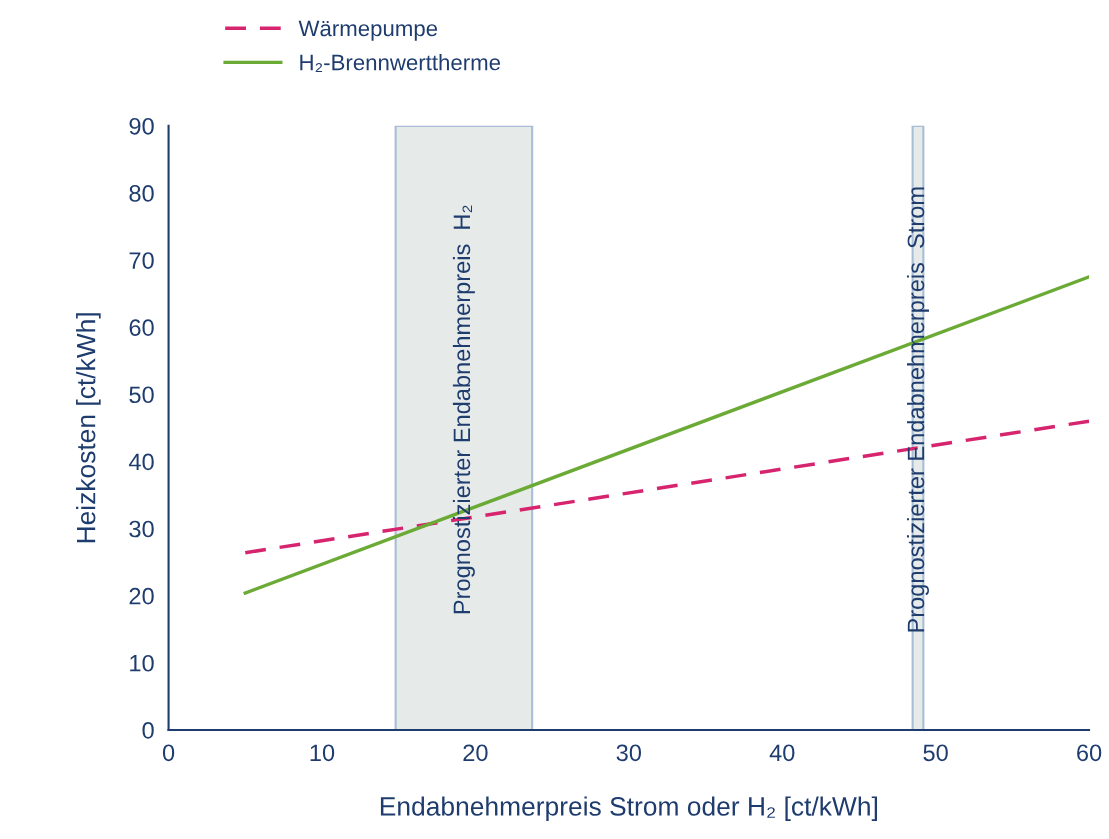  Describe the element at coordinates (141, 462) in the screenshot. I see `y-tick-label: 40` at that location.